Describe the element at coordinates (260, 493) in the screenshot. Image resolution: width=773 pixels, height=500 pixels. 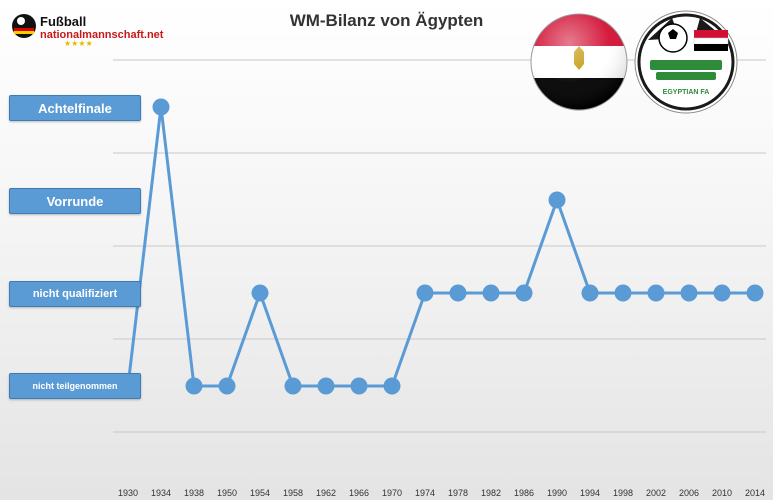
I see `x-tick-label: 1954` at that location.